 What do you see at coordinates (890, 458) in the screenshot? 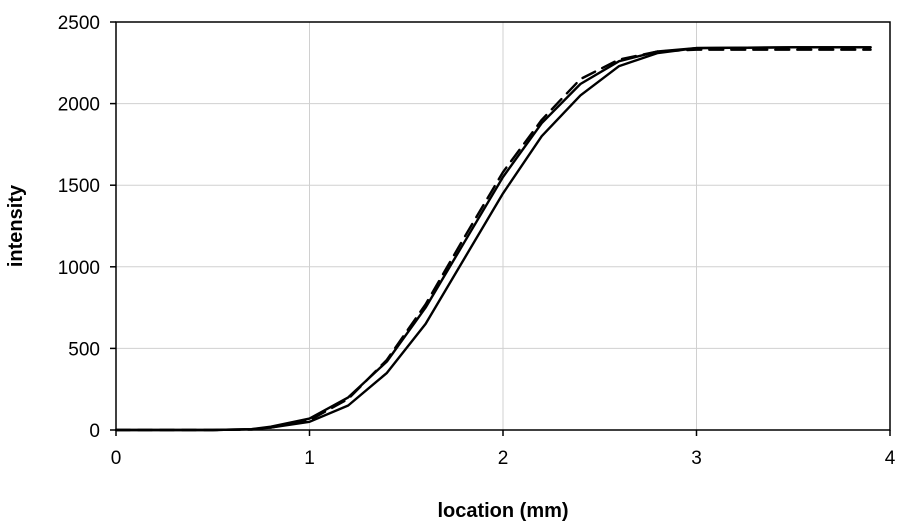
I see `x-tick-label: 4` at bounding box center [890, 458].